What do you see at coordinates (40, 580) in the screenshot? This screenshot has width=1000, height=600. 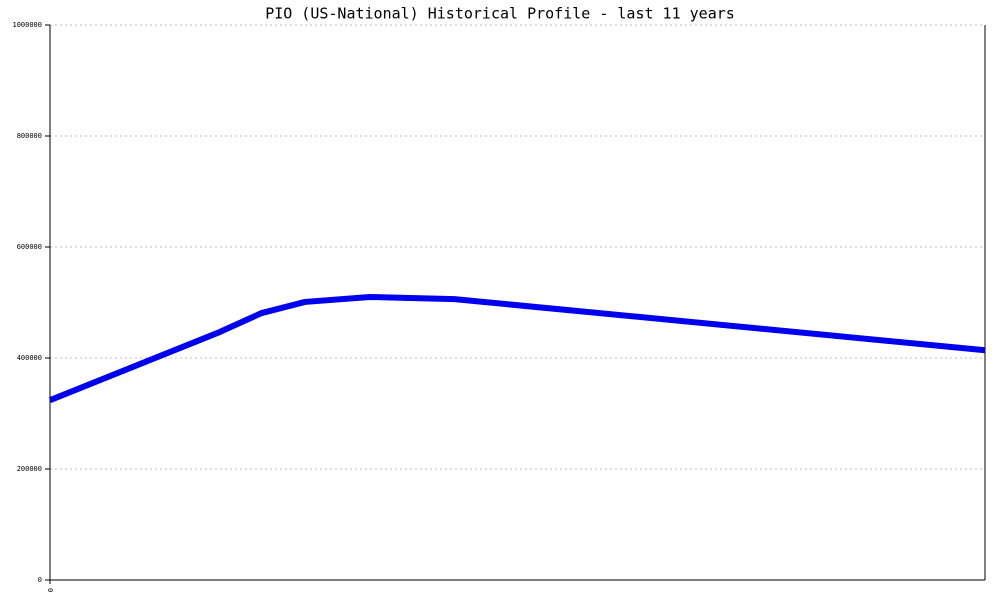 I see `y-tick-label: 0` at bounding box center [40, 580].